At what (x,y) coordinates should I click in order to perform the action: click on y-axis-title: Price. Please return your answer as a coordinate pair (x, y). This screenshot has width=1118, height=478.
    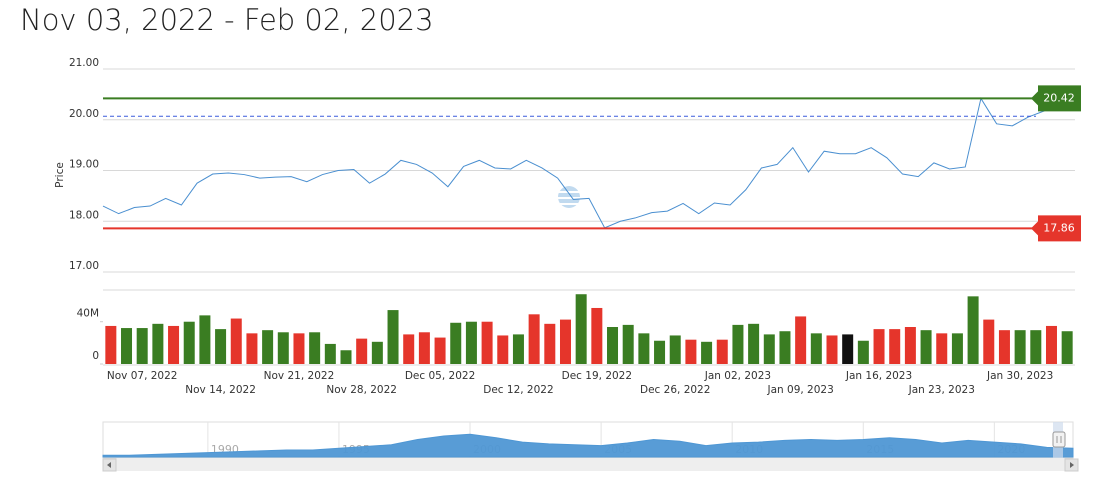
    Looking at the image, I should click on (60, 175).